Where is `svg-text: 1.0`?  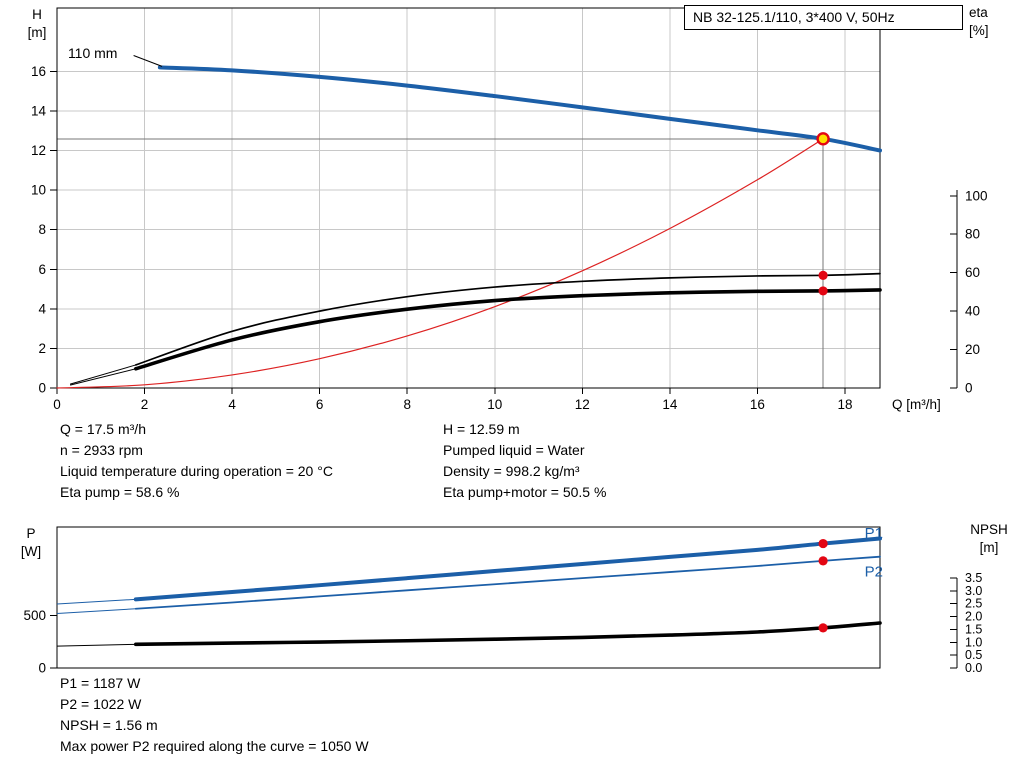
svg-text: 1.0 is located at coordinates (973, 642).